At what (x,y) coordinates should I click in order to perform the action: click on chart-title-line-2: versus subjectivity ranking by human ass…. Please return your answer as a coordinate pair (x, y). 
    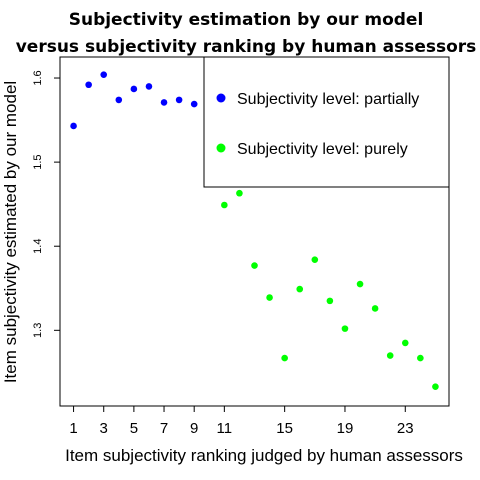
    Looking at the image, I should click on (246, 47).